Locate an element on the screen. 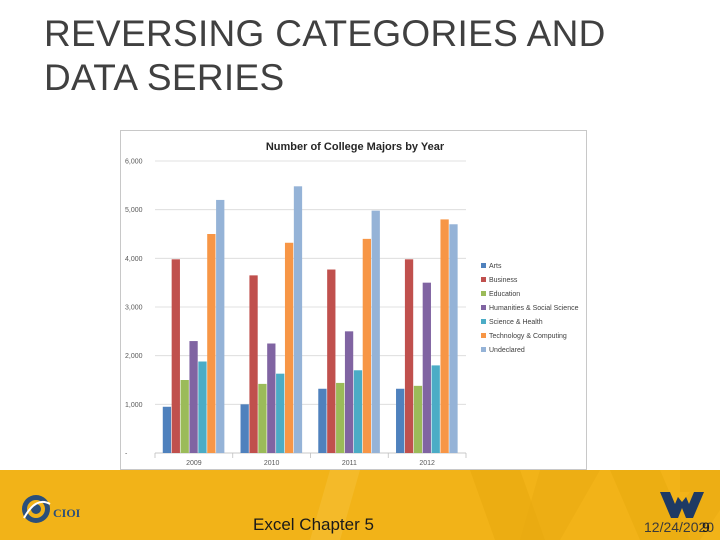 The width and height of the screenshot is (720, 540). y-tick-label: - is located at coordinates (126, 454).